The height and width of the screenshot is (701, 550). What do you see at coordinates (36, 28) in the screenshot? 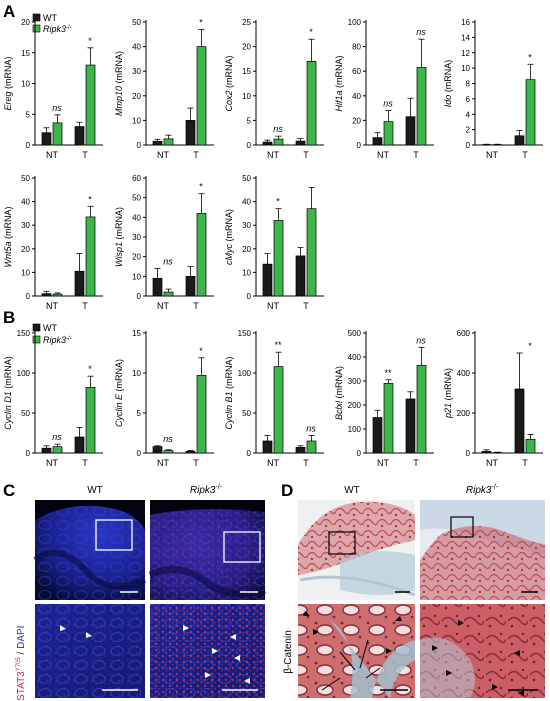
I see `legend-swatch-ko` at bounding box center [36, 28].